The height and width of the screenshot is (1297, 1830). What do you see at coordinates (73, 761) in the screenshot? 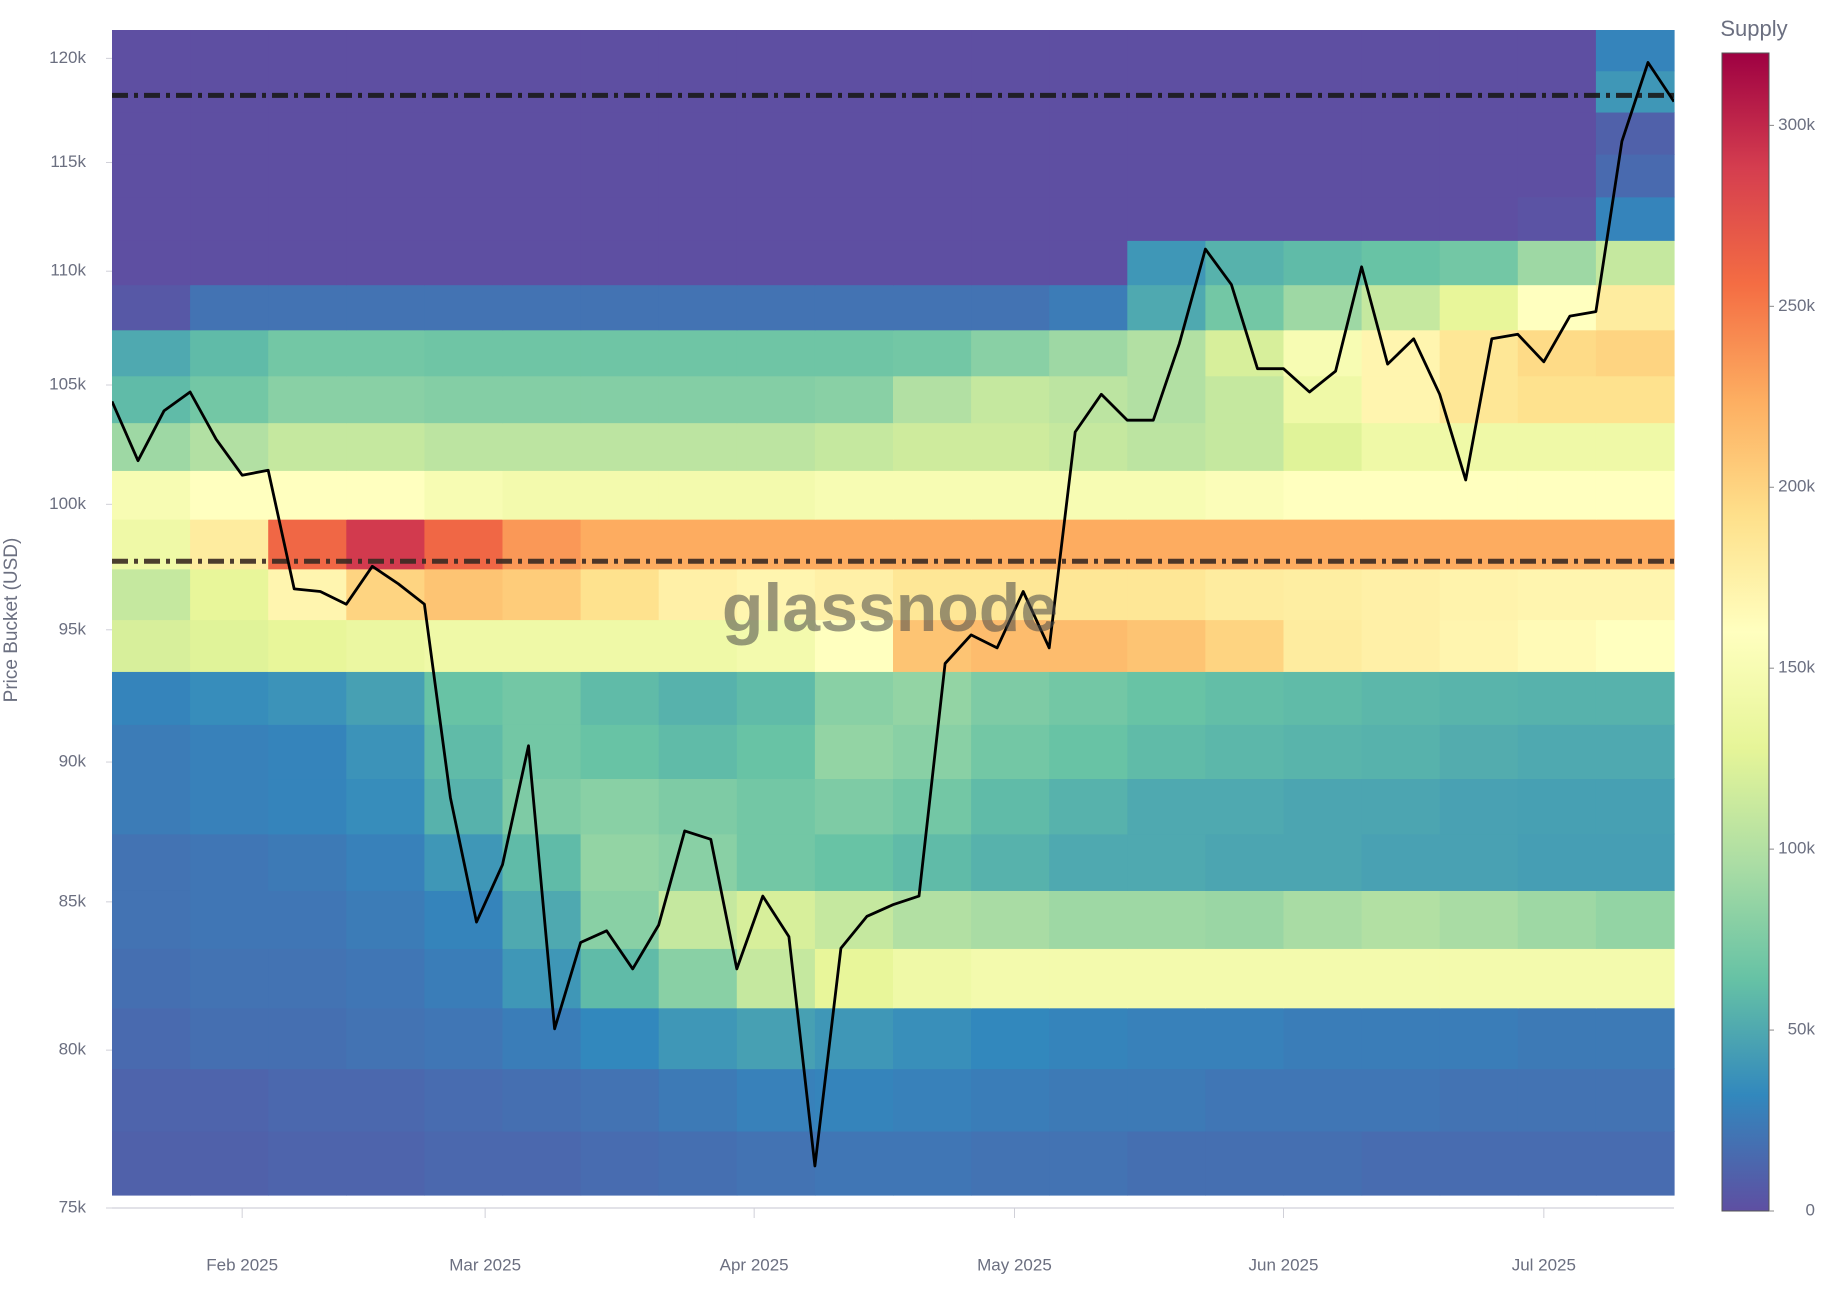
I see `y-tick-label: 90k` at bounding box center [73, 761].